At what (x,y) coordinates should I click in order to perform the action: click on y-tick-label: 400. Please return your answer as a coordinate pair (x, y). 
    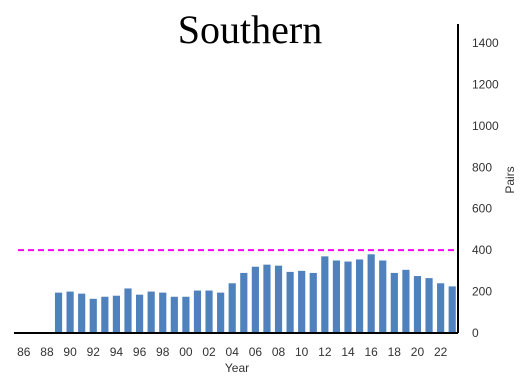
    Looking at the image, I should click on (482, 250).